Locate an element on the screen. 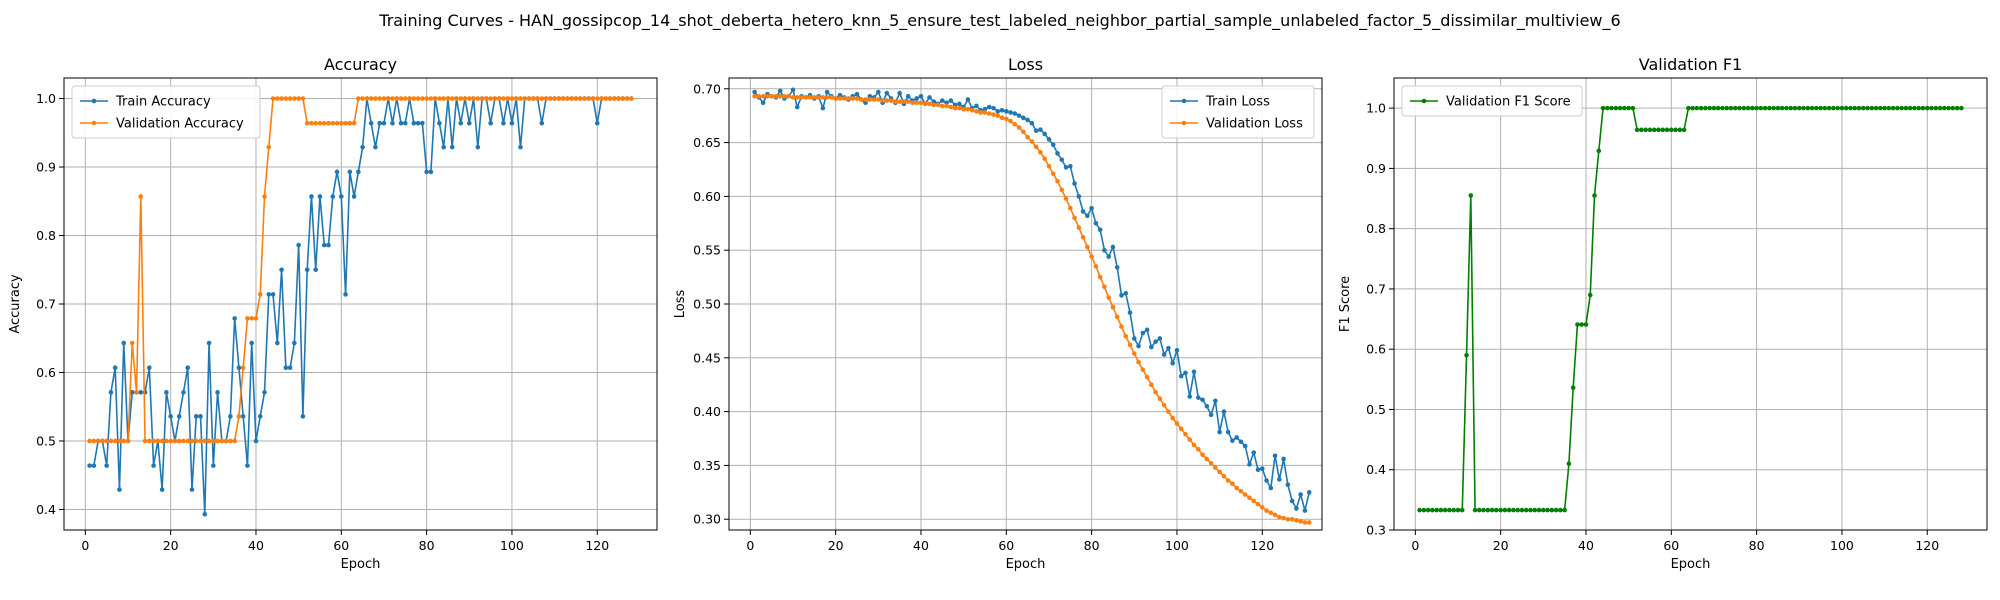 The image size is (2000, 600). loss-ytick-label: 0.70 is located at coordinates (707, 88).